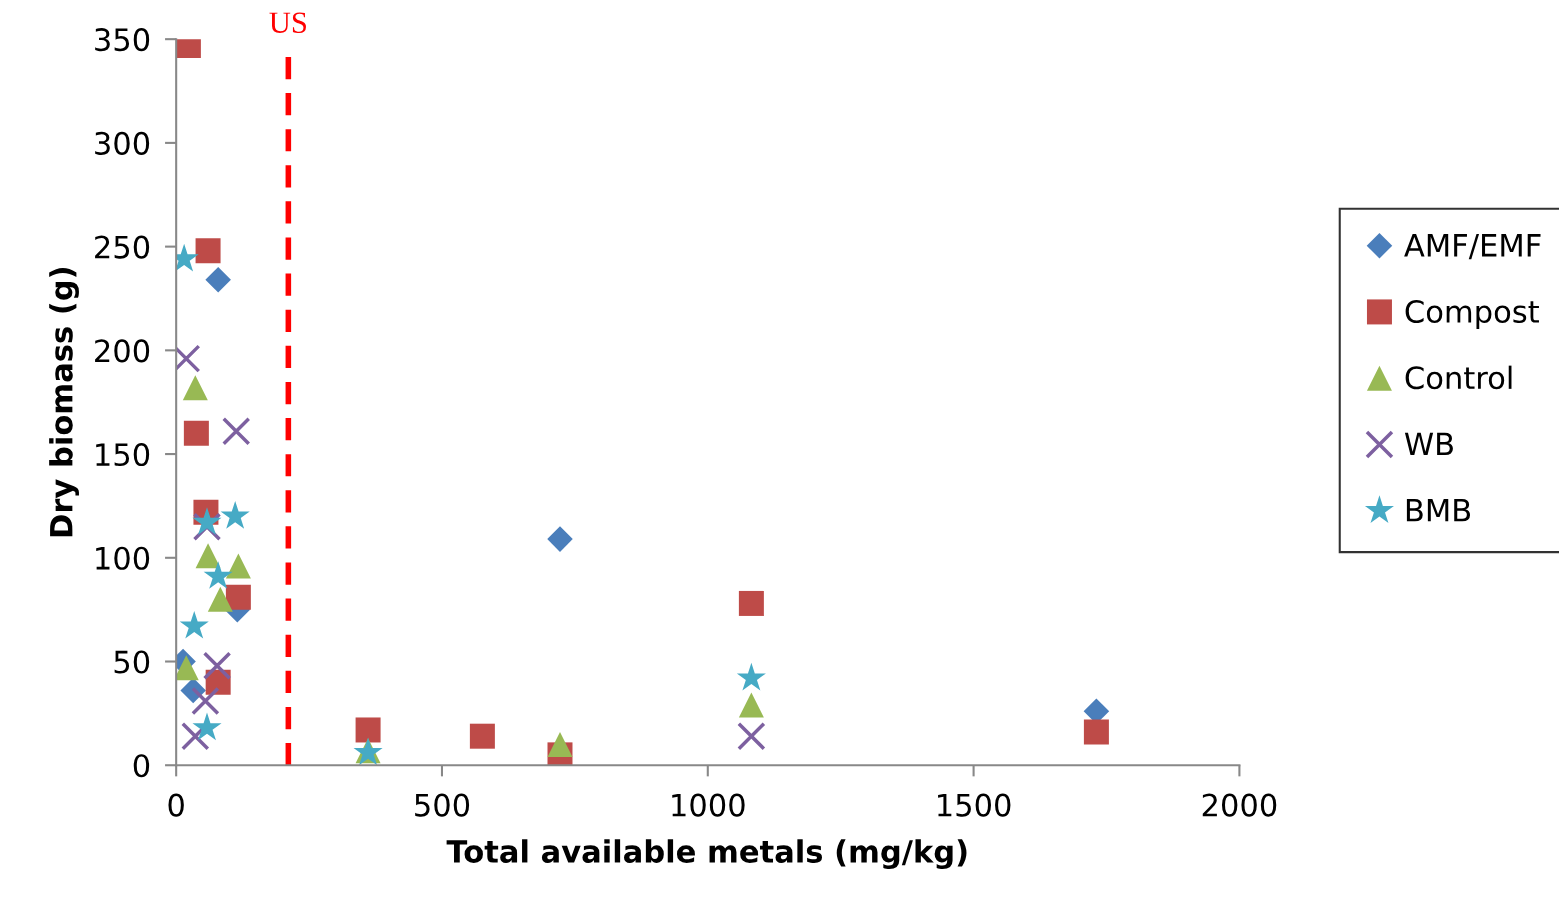  What do you see at coordinates (141, 766) in the screenshot?
I see `y-tick-label: 0` at bounding box center [141, 766].